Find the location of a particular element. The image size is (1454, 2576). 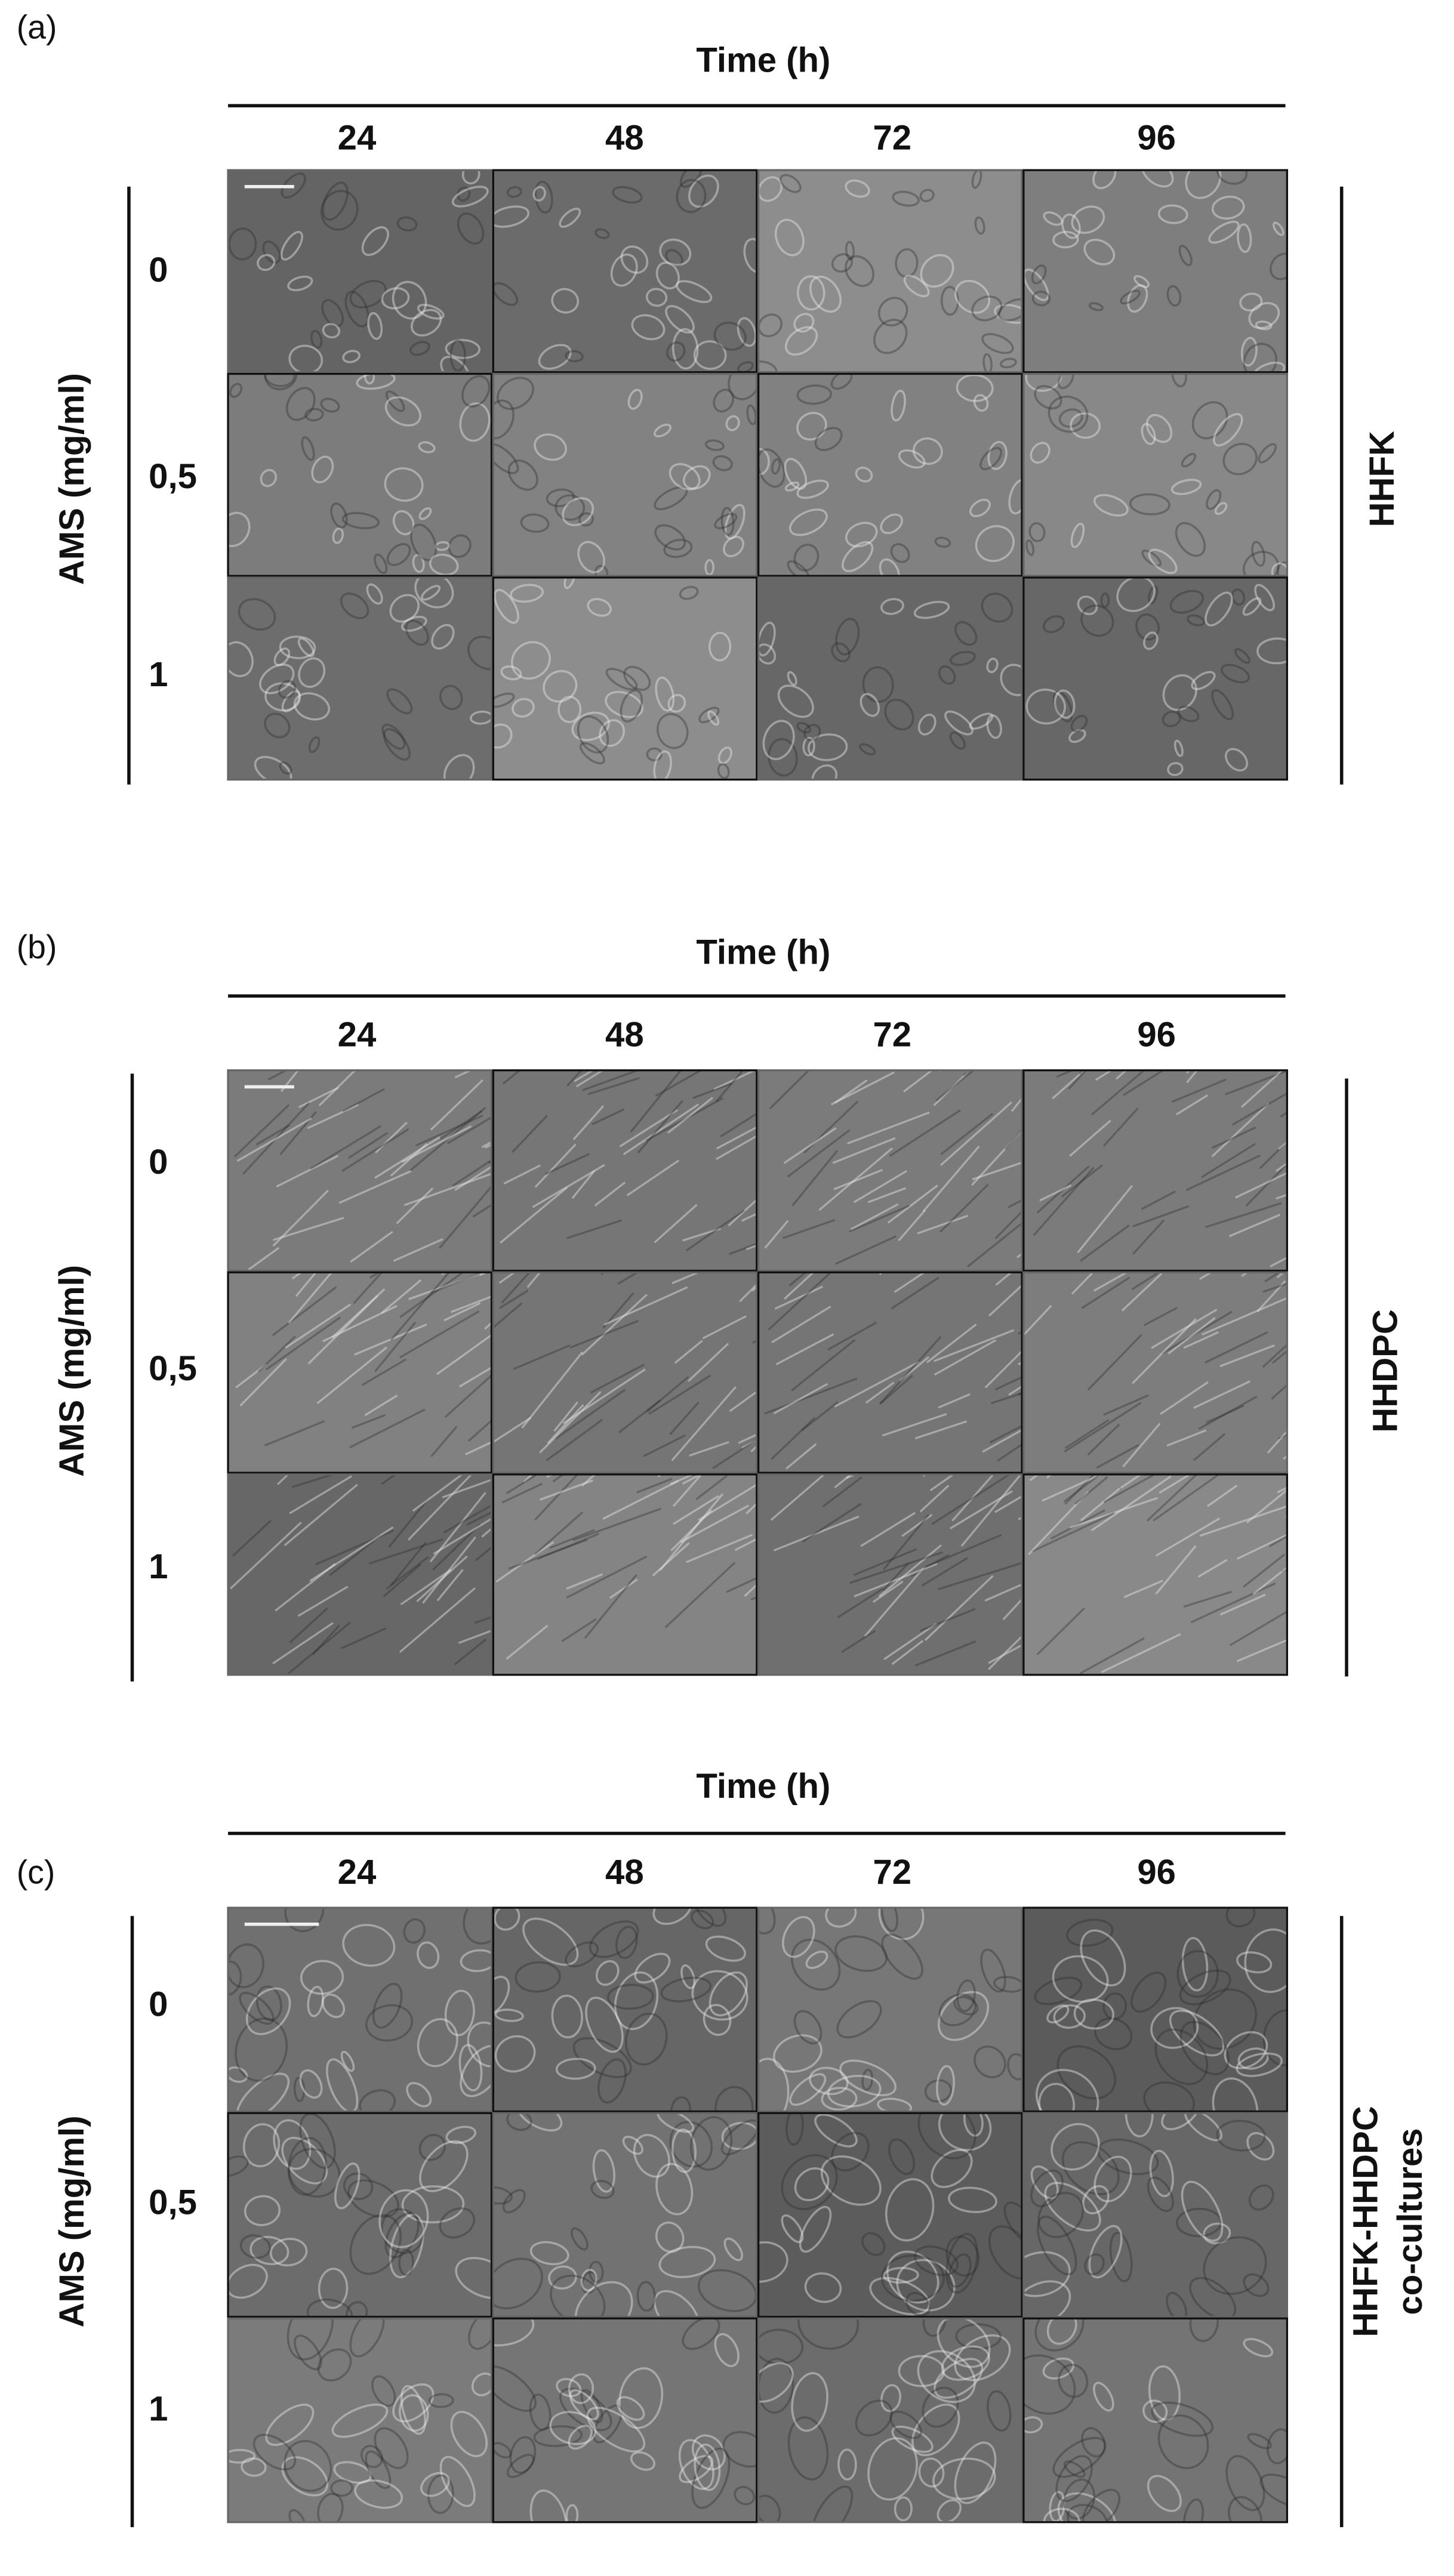

micrograph is located at coordinates (360, 474).